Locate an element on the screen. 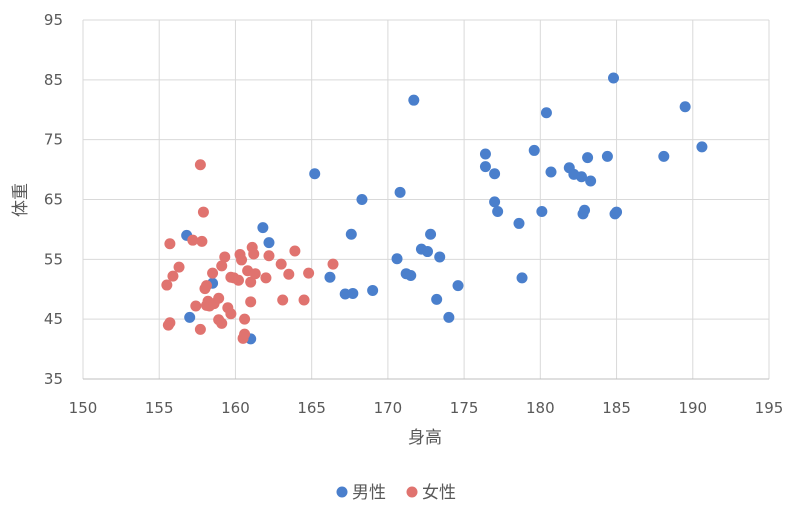  x-tick-label: 170 is located at coordinates (388, 408).